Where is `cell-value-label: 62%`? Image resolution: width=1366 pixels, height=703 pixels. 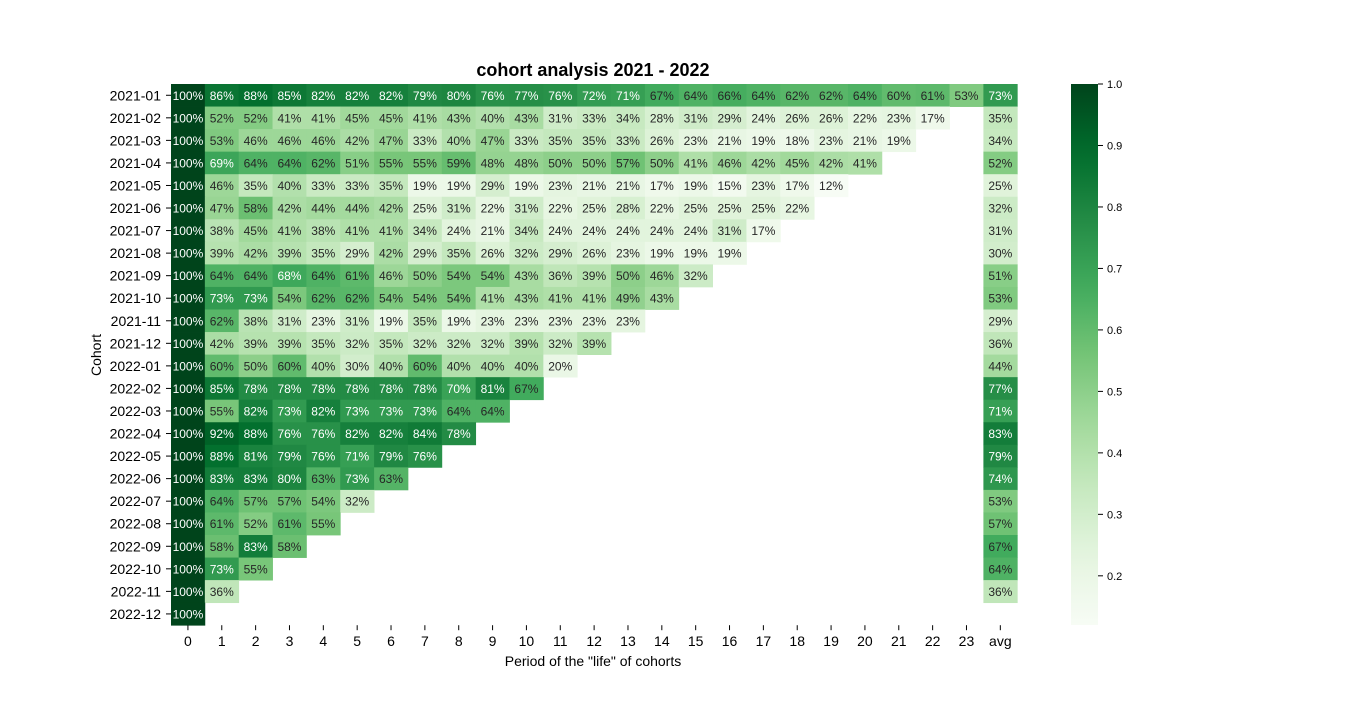 cell-value-label: 62% is located at coordinates (222, 321).